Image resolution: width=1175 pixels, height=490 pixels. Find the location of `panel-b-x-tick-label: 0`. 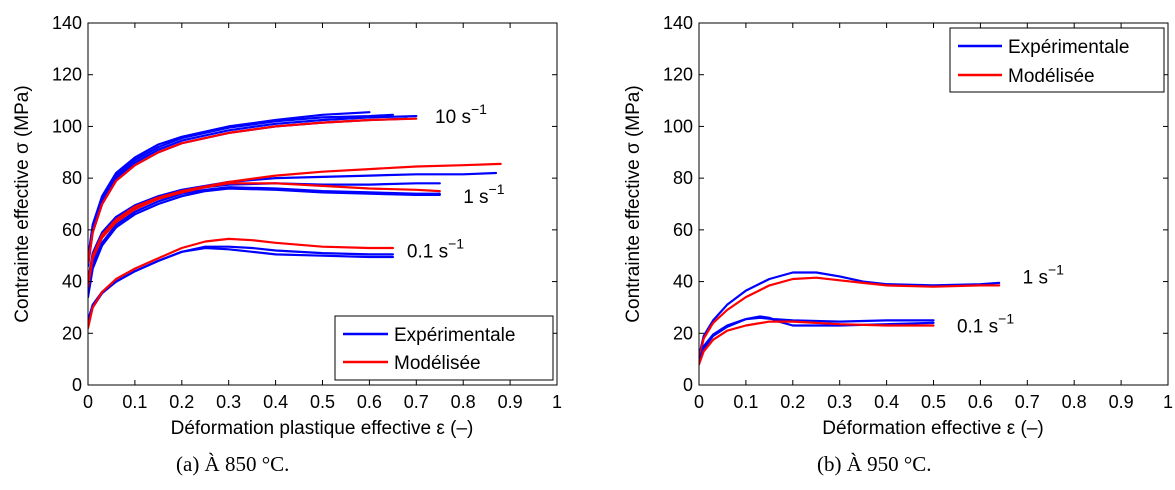

panel-b-x-tick-label: 0 is located at coordinates (699, 402).